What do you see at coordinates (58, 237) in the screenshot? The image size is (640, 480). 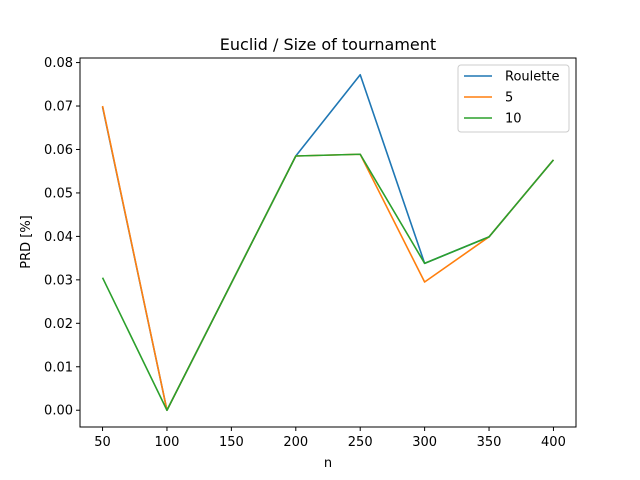 I see `y-tick-label: 0.04` at bounding box center [58, 237].